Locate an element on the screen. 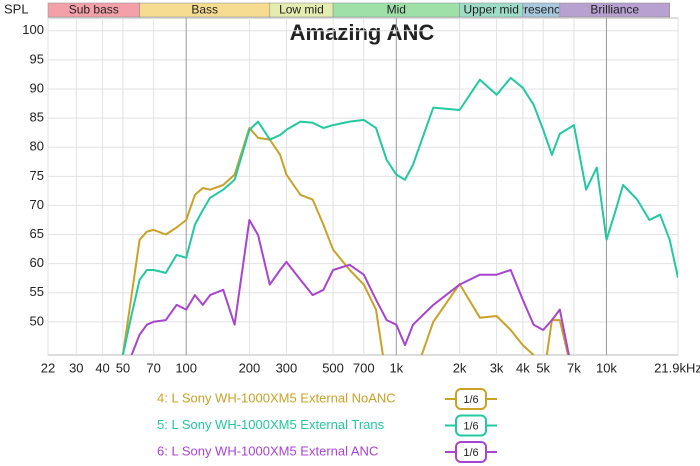 This screenshot has height=466, width=700. x-tick-label: 10k is located at coordinates (606, 367).